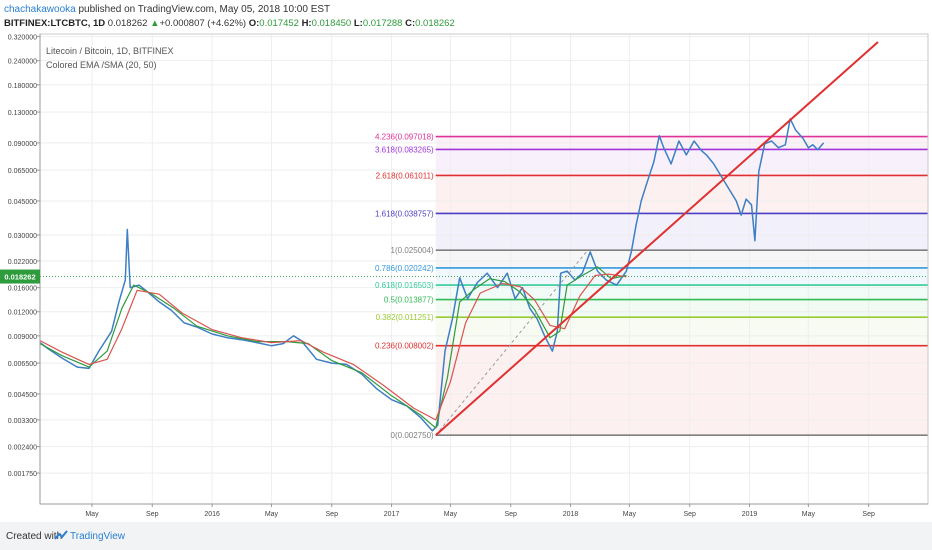 This screenshot has width=932, height=550. I want to click on fib-level-label: 0.786(0.020242), so click(404, 268).